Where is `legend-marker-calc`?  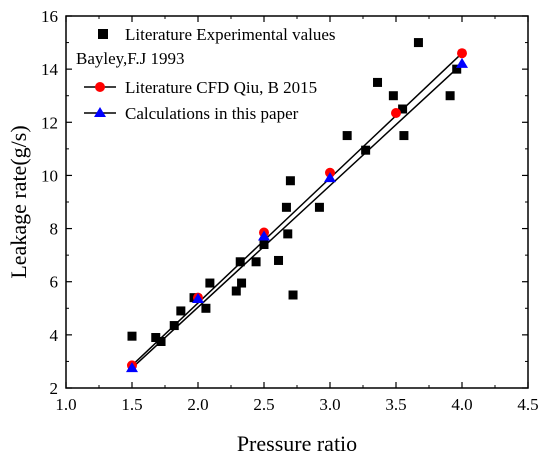 legend-marker-calc is located at coordinates (100, 112).